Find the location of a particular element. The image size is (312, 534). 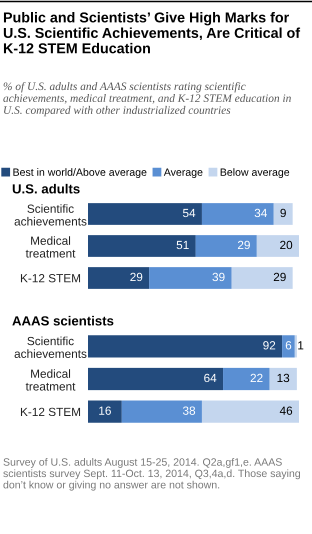

data-label: 64 is located at coordinates (210, 378).